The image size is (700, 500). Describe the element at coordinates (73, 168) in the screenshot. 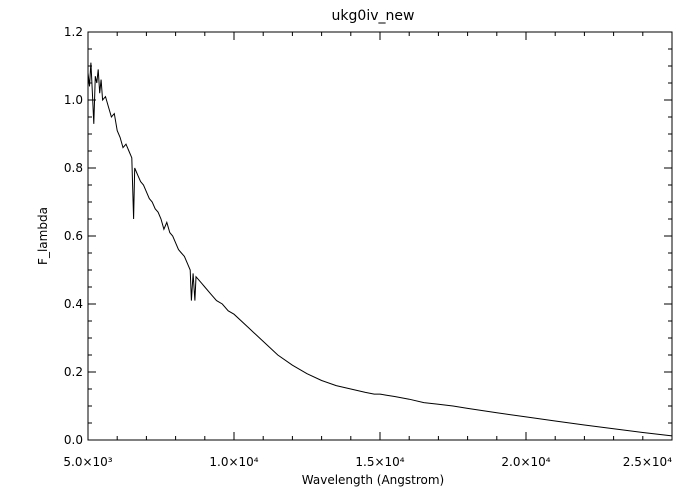

I see `y-tick-label: 0.8` at that location.